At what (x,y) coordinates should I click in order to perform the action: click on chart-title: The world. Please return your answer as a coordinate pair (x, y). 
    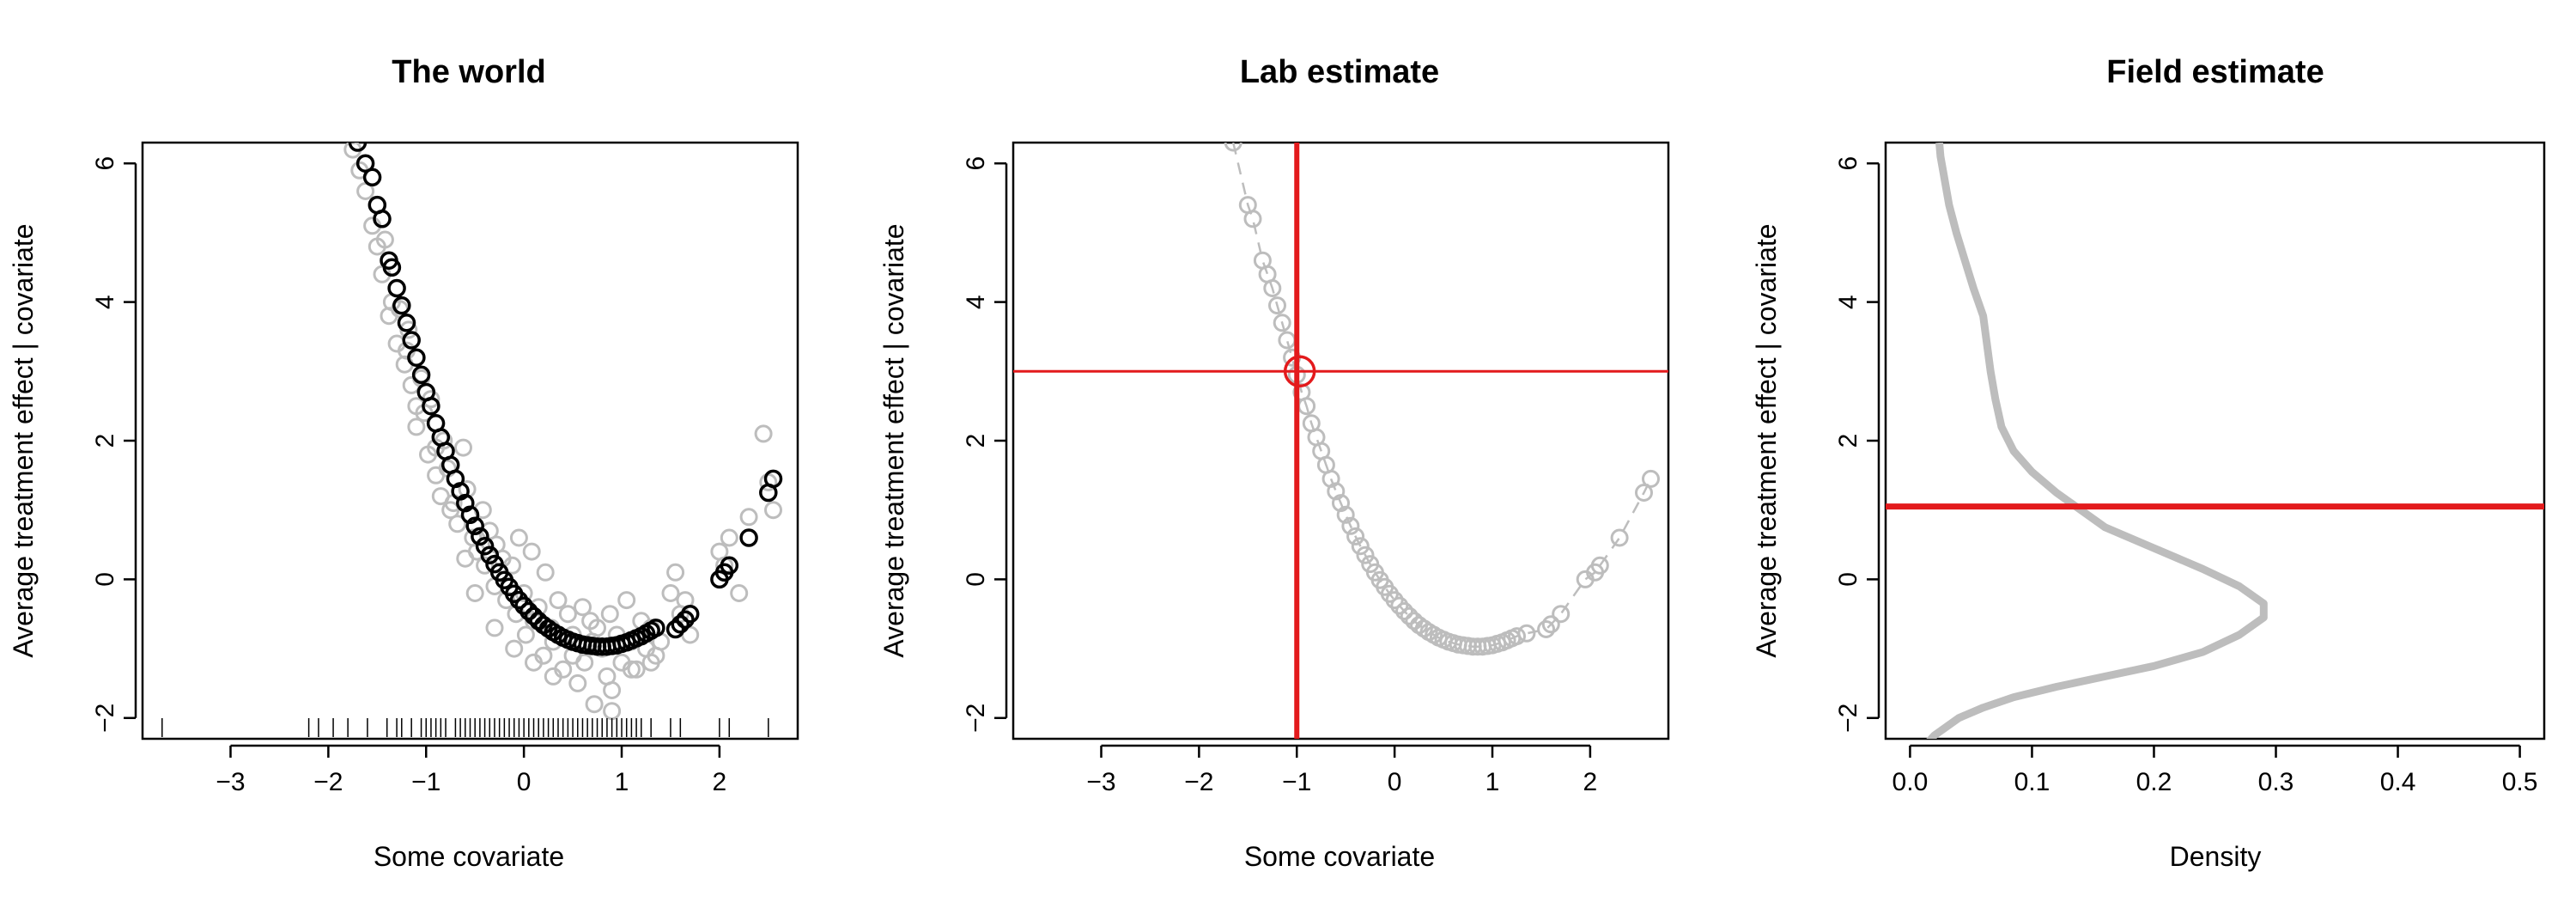
    Looking at the image, I should click on (468, 72).